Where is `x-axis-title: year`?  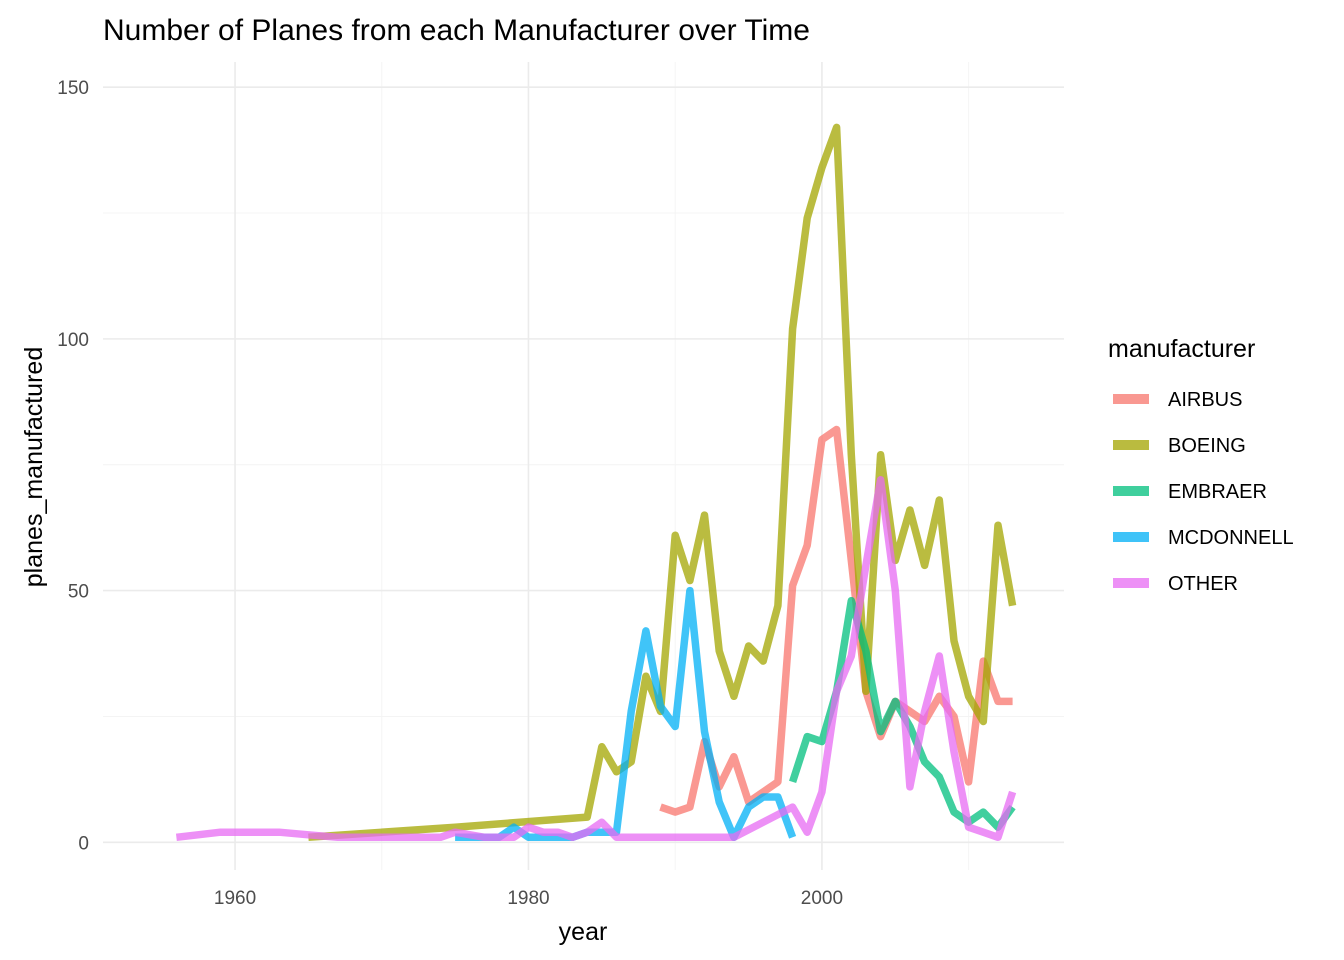 x-axis-title: year is located at coordinates (583, 932).